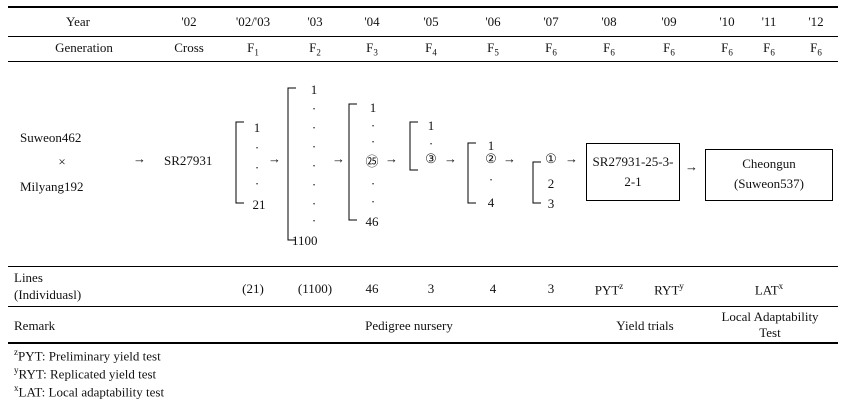  Describe the element at coordinates (375, 52) in the screenshot. I see `generation-sub: 3` at that location.